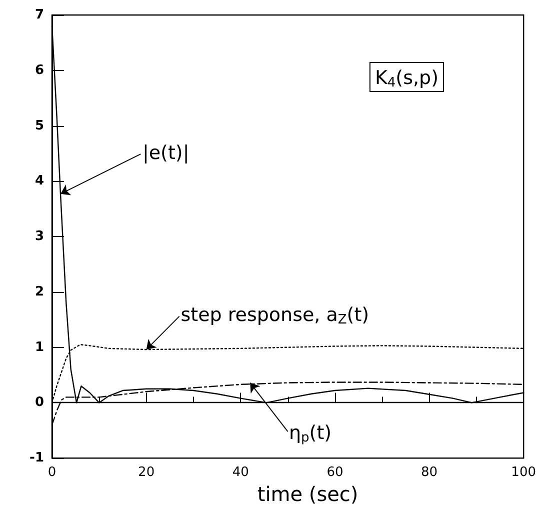 The height and width of the screenshot is (509, 539). What do you see at coordinates (166, 153) in the screenshot?
I see `annotation: |e(t)|` at bounding box center [166, 153].